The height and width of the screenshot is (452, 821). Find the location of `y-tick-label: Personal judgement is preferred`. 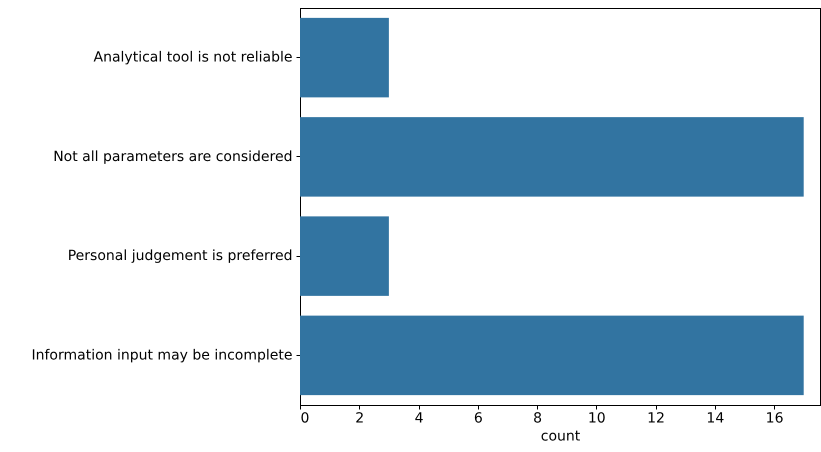

y-tick-label: Personal judgement is preferred is located at coordinates (180, 256).